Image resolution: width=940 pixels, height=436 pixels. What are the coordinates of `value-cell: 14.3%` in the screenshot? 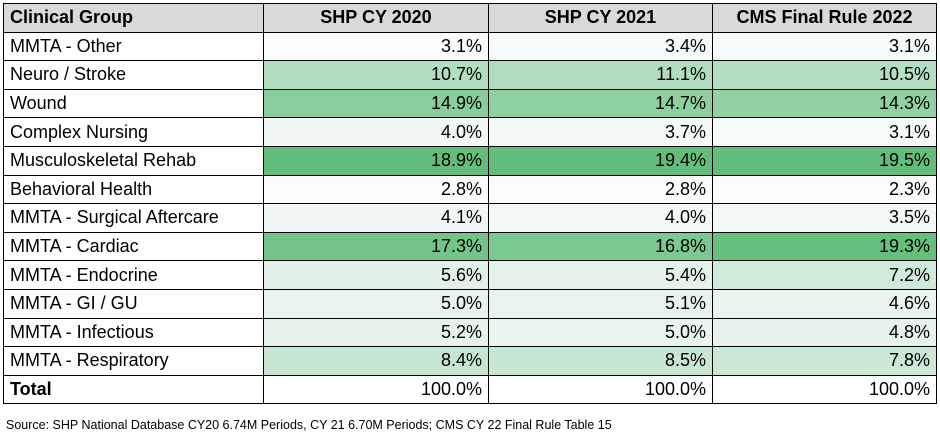 It's located at (824, 103).